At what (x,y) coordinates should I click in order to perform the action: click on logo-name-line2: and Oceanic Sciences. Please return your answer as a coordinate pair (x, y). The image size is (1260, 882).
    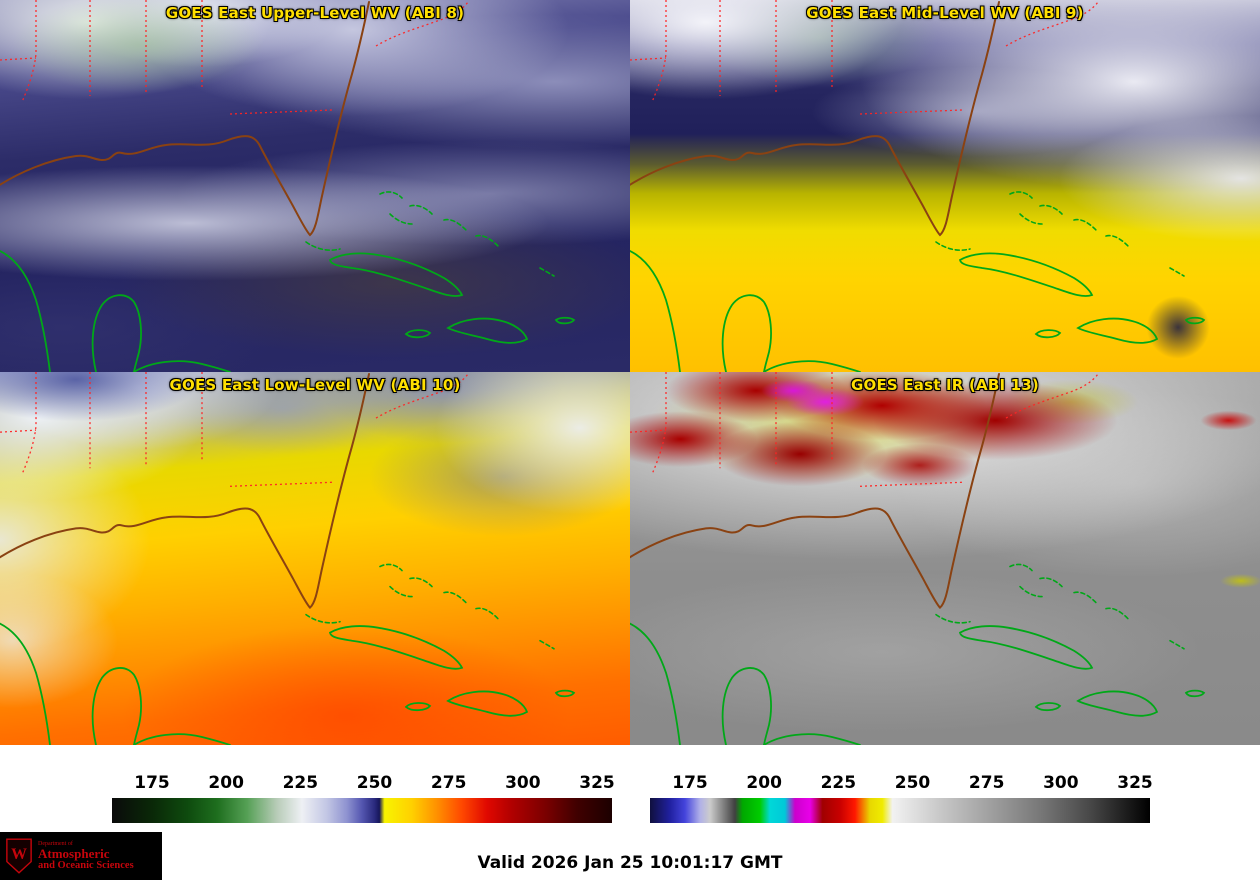
    Looking at the image, I should click on (86, 866).